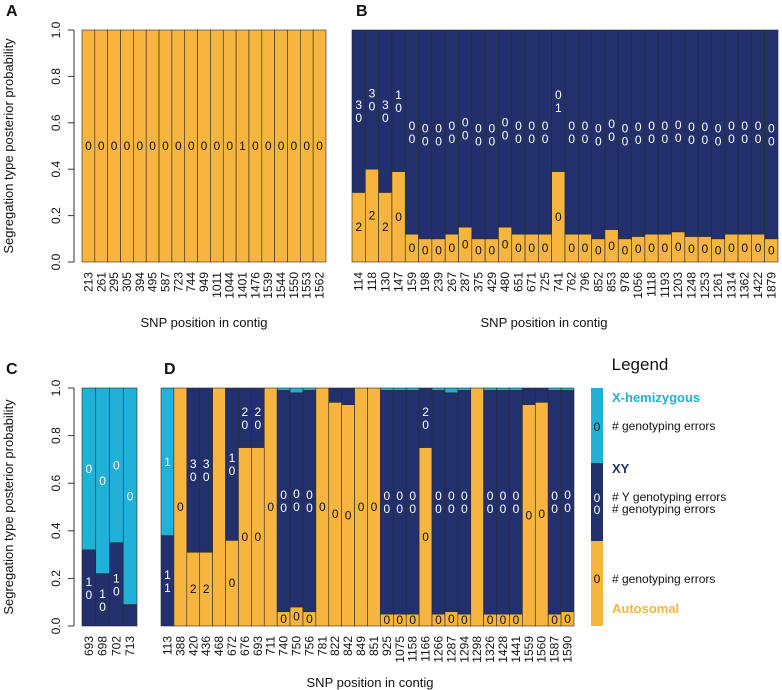  I want to click on annotation-D-1166-xy-2: 0, so click(425, 425).